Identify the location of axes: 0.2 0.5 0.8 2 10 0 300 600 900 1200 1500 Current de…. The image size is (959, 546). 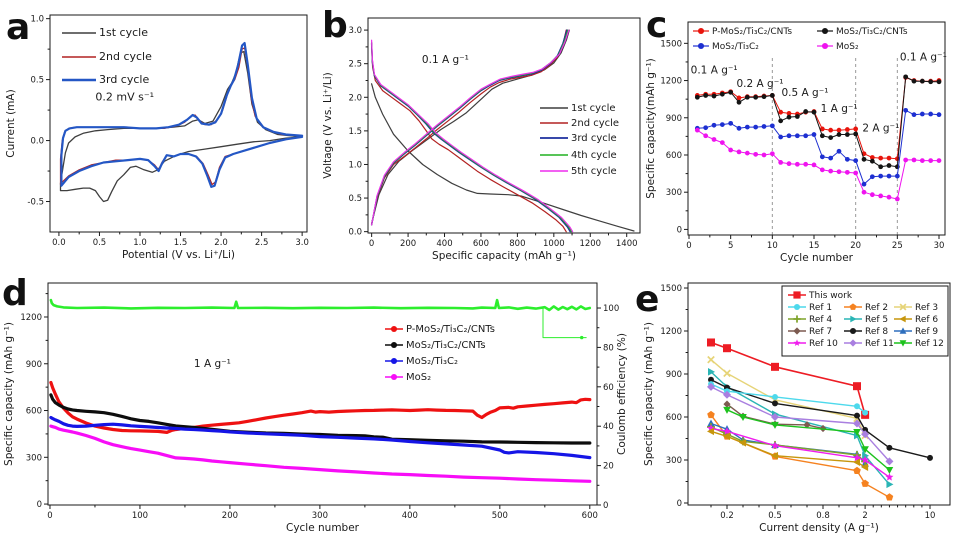
(797, 408).